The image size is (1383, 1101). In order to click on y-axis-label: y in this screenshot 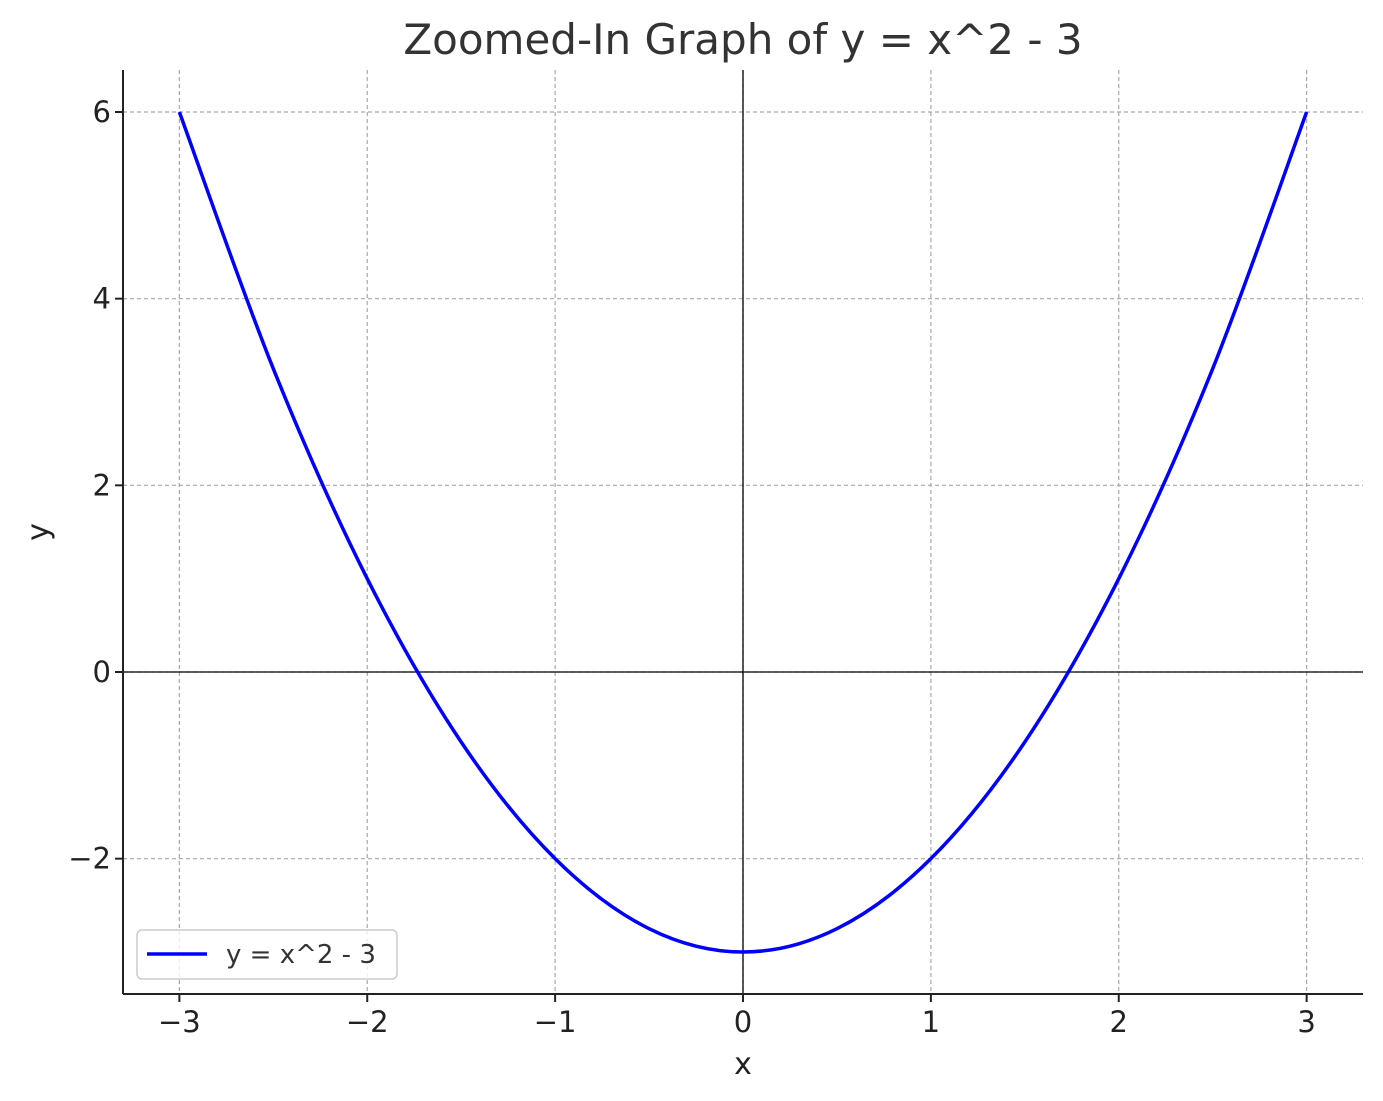, I will do `click(38, 532)`.